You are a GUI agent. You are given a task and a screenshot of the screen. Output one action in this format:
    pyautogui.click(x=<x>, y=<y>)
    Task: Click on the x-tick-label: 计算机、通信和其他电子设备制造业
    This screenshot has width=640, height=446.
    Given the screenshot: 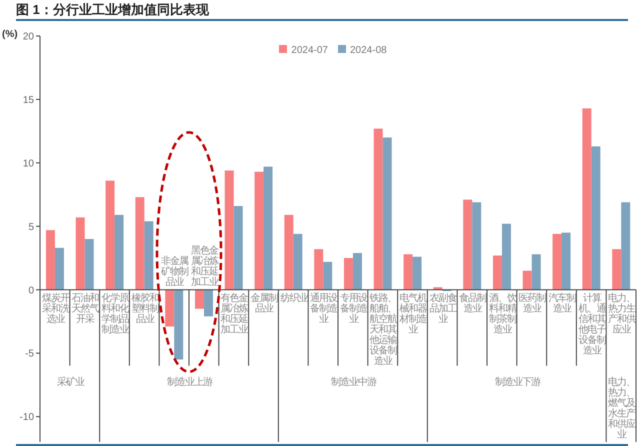 What is the action you would take?
    pyautogui.click(x=592, y=324)
    